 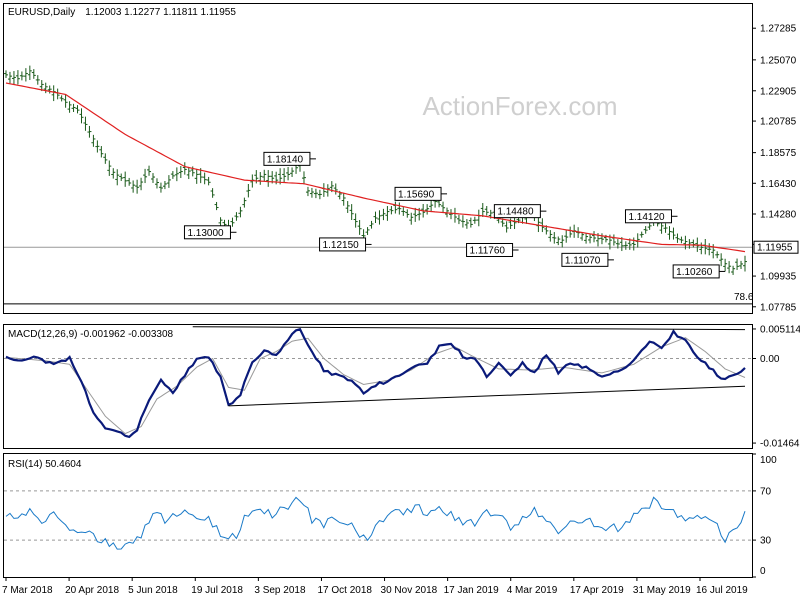 What do you see at coordinates (768, 460) in the screenshot?
I see `rsi-ytick-label: 100` at bounding box center [768, 460].